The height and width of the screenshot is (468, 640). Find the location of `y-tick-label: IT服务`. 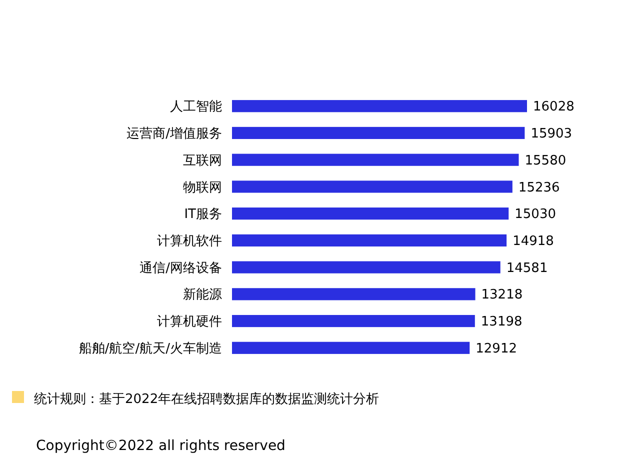

y-tick-label: IT服务 is located at coordinates (203, 214).